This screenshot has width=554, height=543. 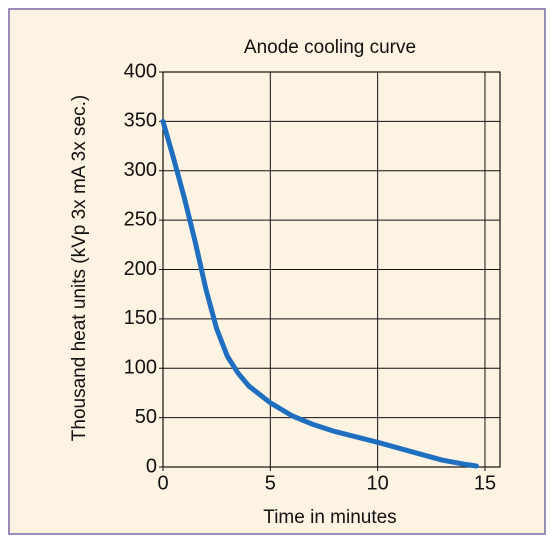 What do you see at coordinates (140, 318) in the screenshot?
I see `y-tick-label: 150` at bounding box center [140, 318].